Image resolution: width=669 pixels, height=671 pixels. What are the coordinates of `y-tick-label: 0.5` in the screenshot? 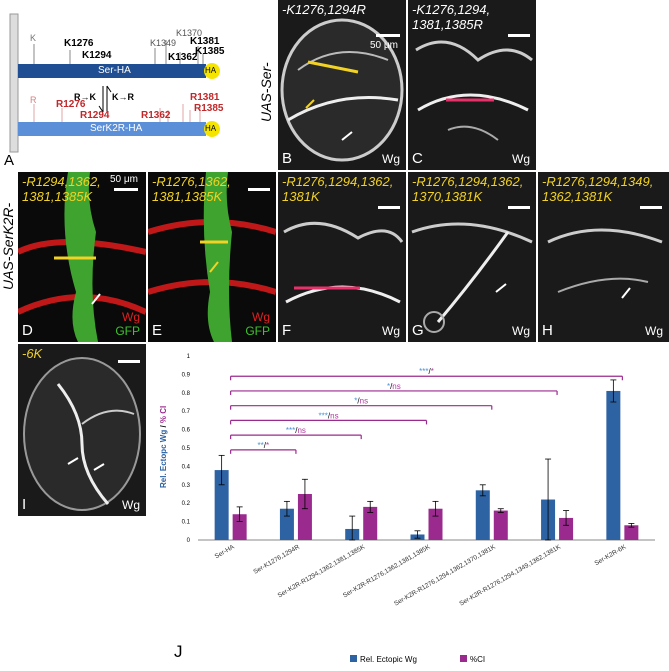 It's located at (186, 449).